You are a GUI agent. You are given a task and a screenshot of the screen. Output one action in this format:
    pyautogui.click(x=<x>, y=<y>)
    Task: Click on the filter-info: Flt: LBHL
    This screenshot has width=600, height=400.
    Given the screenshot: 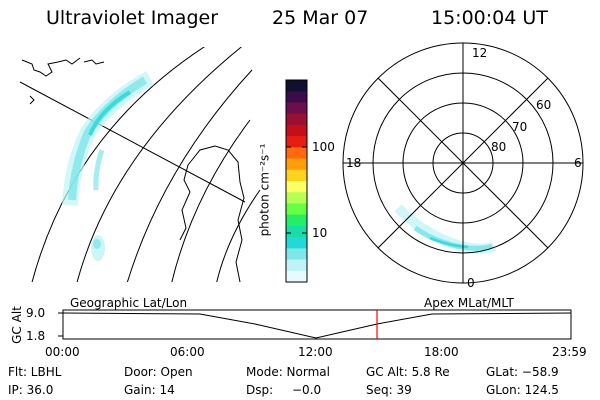 What is the action you would take?
    pyautogui.click(x=35, y=372)
    